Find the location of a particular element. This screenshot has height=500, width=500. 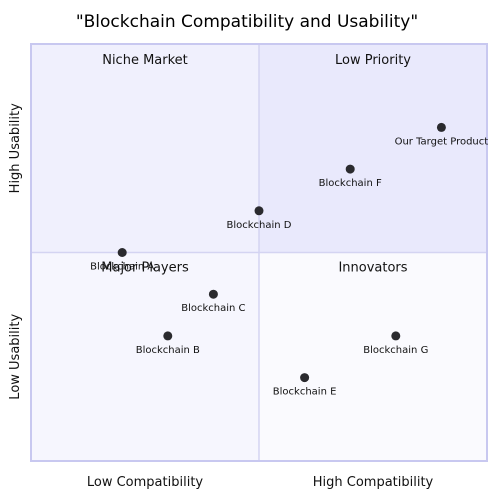

quadrant-label-niche-market: Niche Market is located at coordinates (145, 60).